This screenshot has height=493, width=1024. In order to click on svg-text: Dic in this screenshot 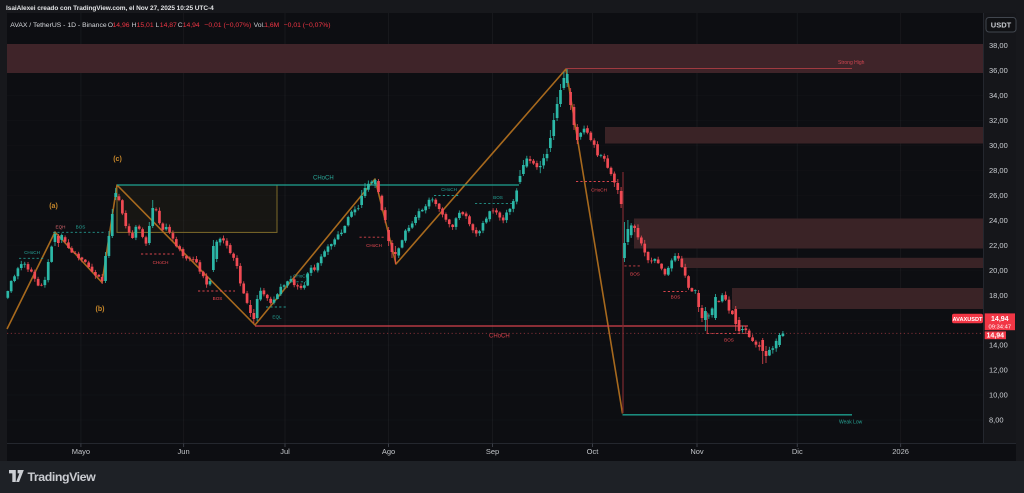, I will do `click(797, 451)`.